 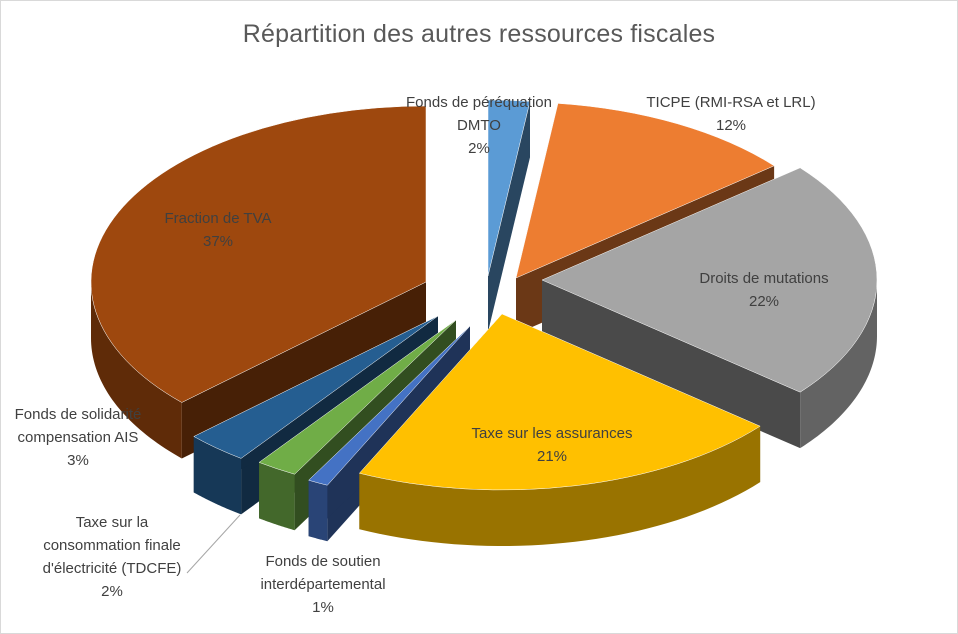 I want to click on slice-rim-tva, so click(x=136, y=370).